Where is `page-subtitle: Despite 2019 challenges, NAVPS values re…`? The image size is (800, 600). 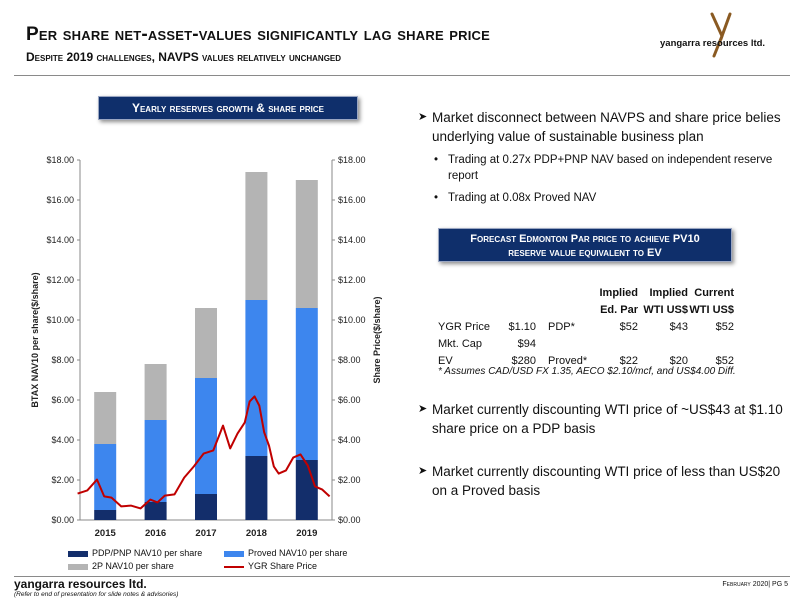 page-subtitle: Despite 2019 challenges, NAVPS values re… is located at coordinates (184, 57).